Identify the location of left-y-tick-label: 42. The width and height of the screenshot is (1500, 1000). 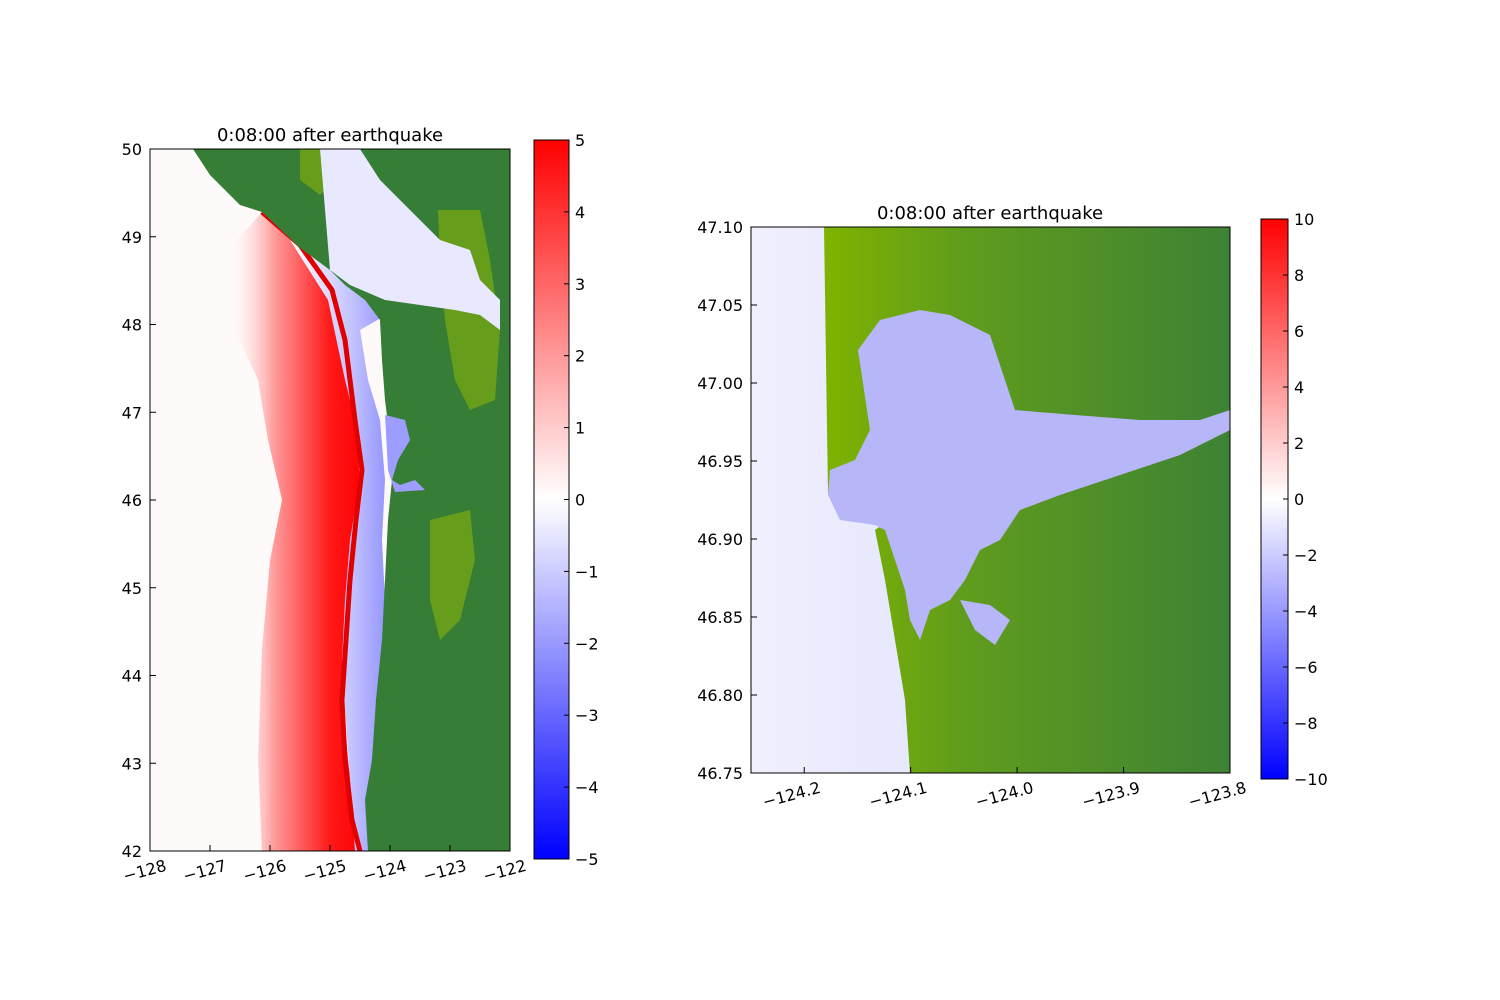
(132, 851).